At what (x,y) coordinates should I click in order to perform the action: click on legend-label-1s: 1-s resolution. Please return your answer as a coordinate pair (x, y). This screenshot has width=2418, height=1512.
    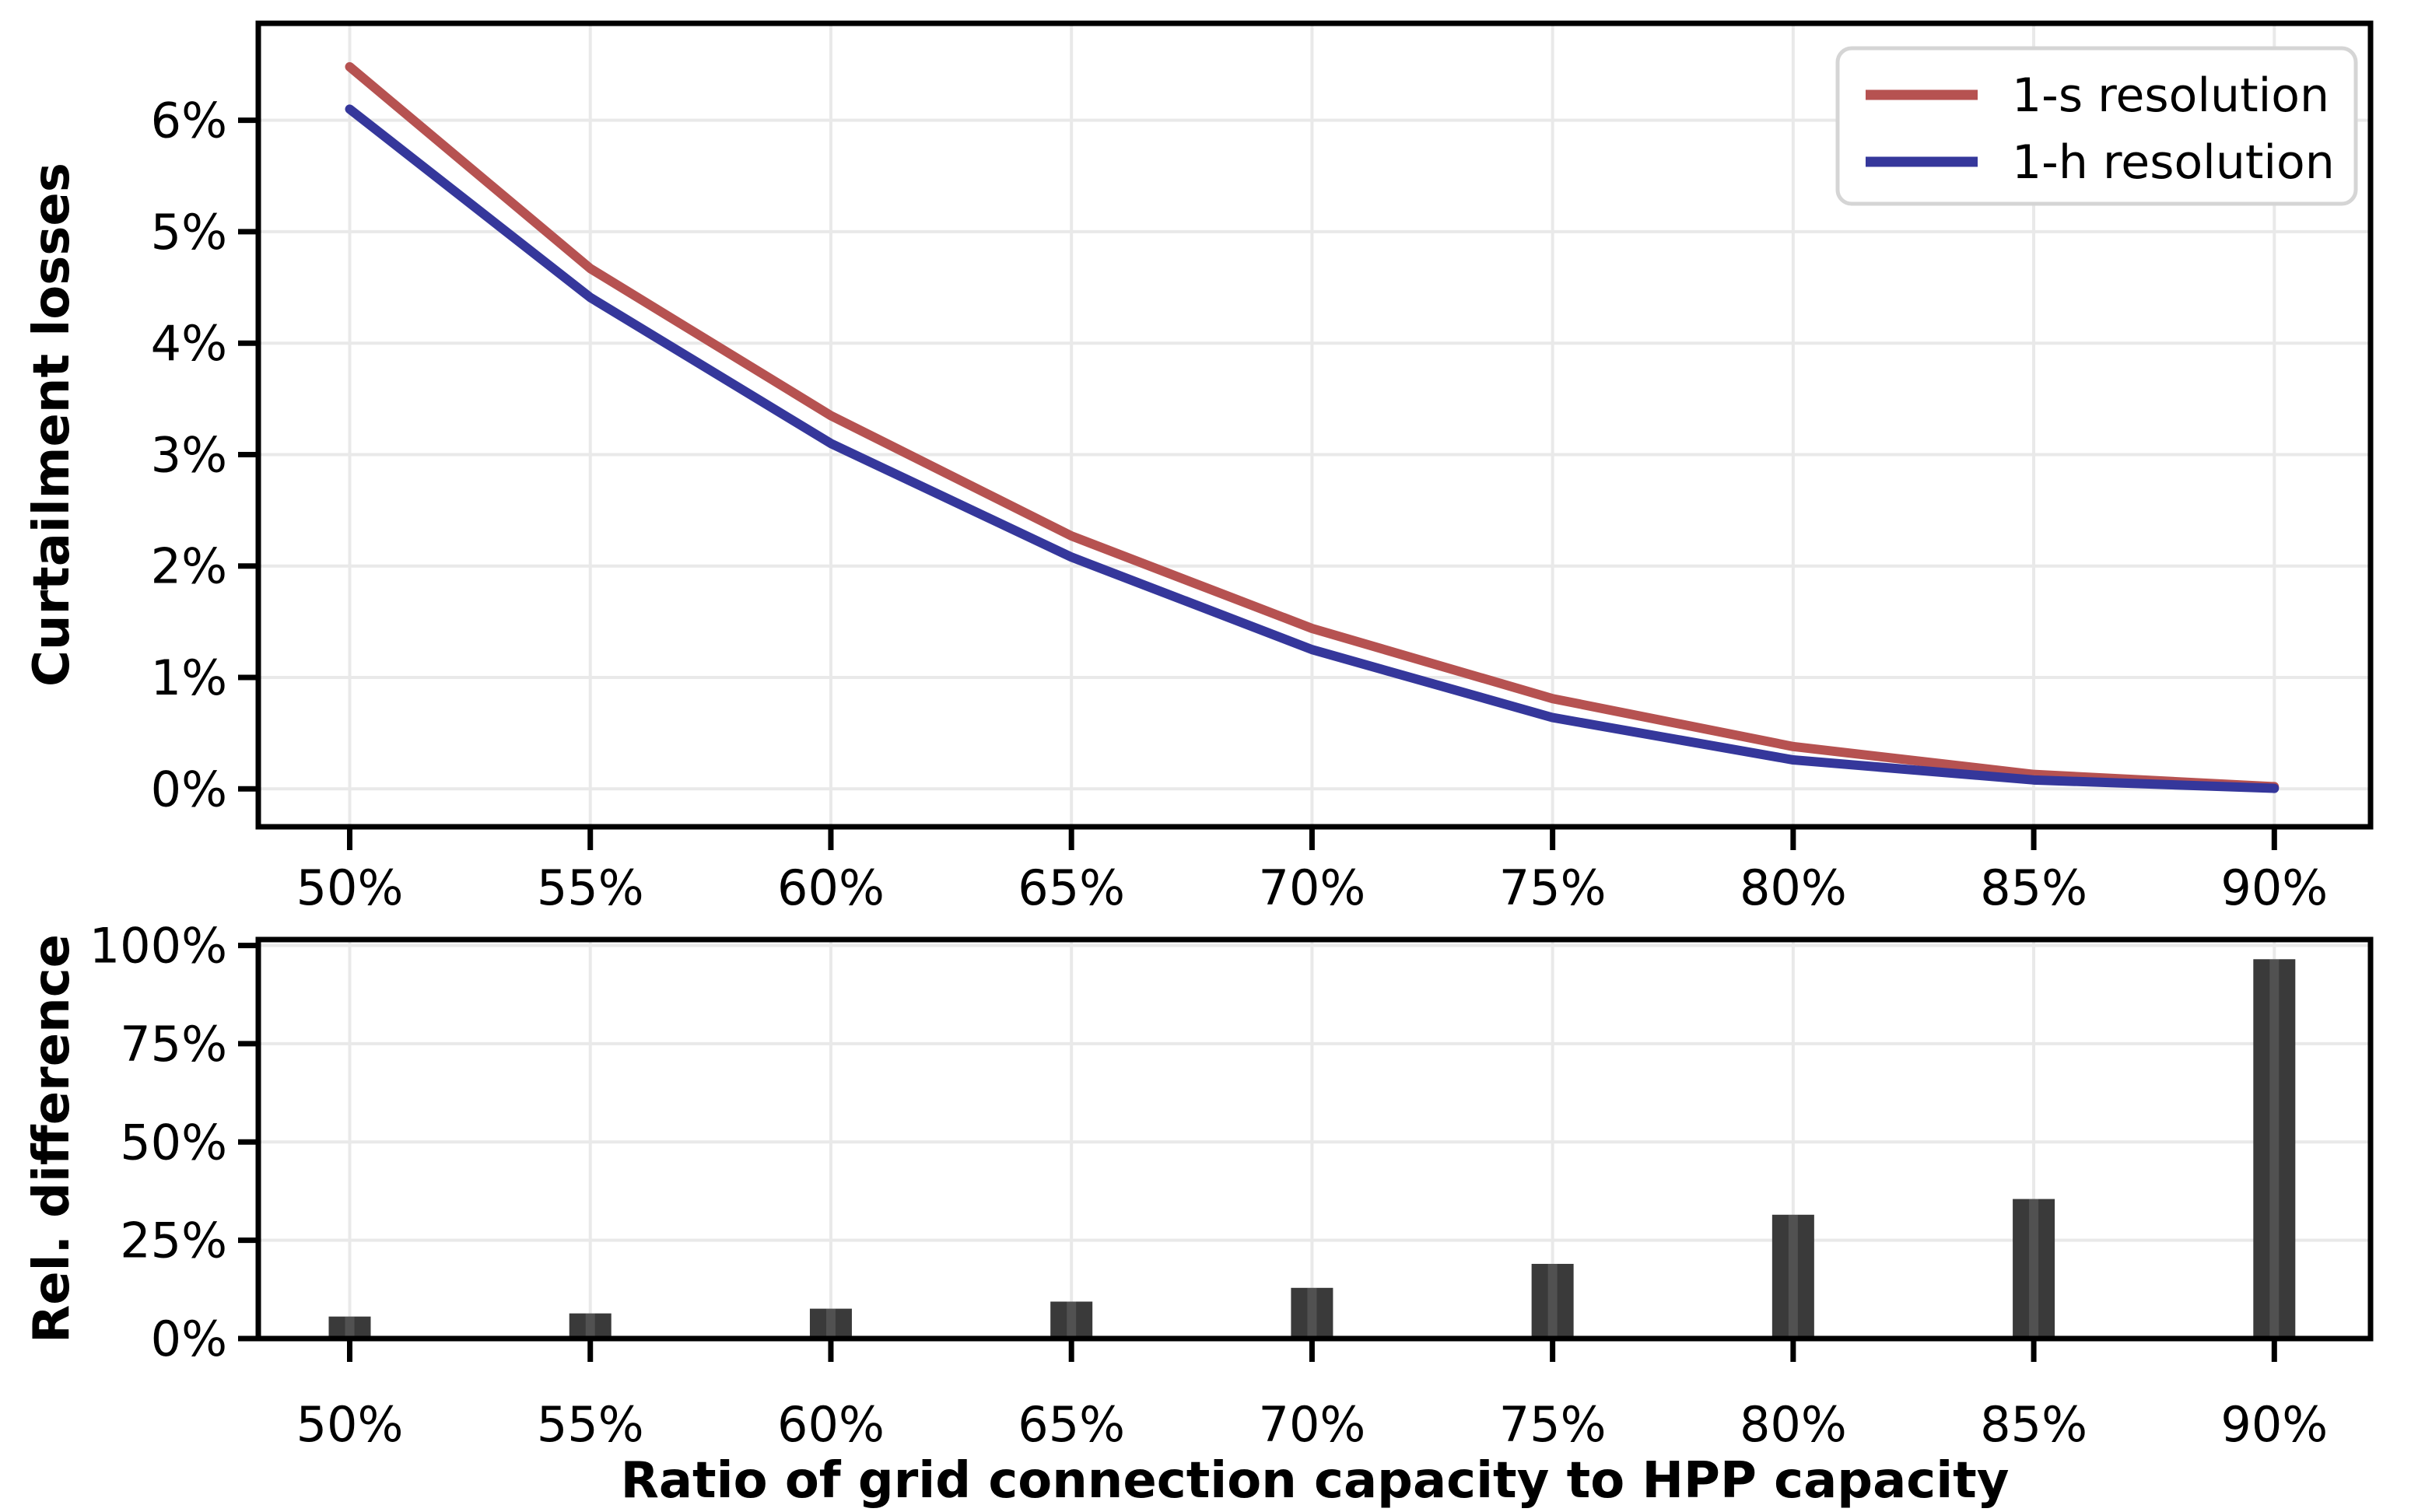
    Looking at the image, I should click on (2170, 95).